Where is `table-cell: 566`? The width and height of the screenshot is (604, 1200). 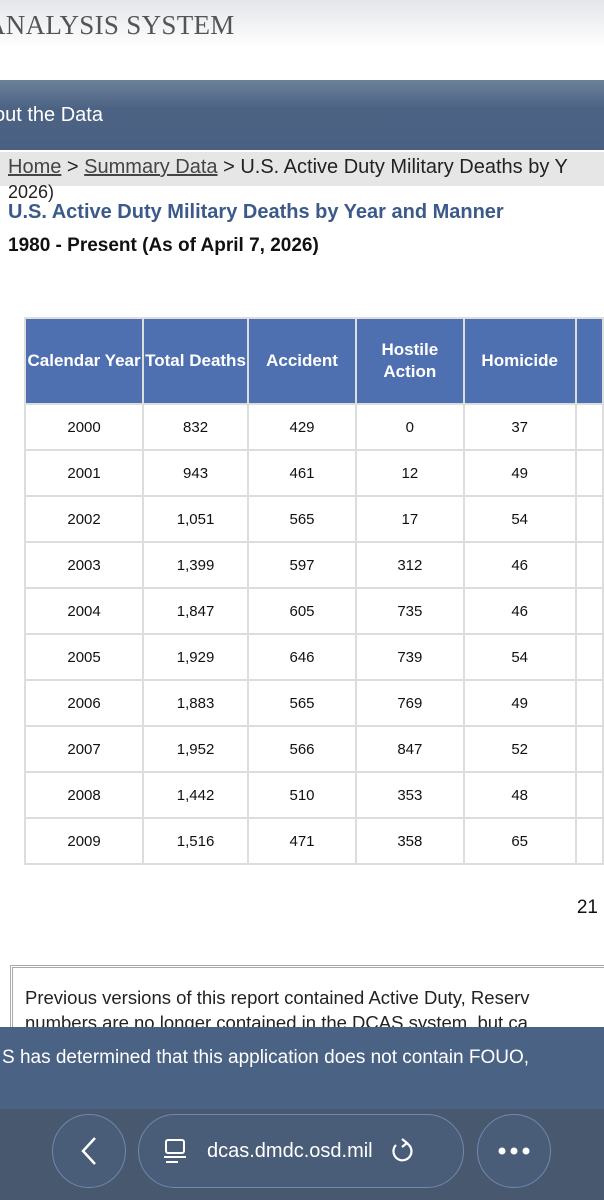 table-cell: 566 is located at coordinates (302, 749).